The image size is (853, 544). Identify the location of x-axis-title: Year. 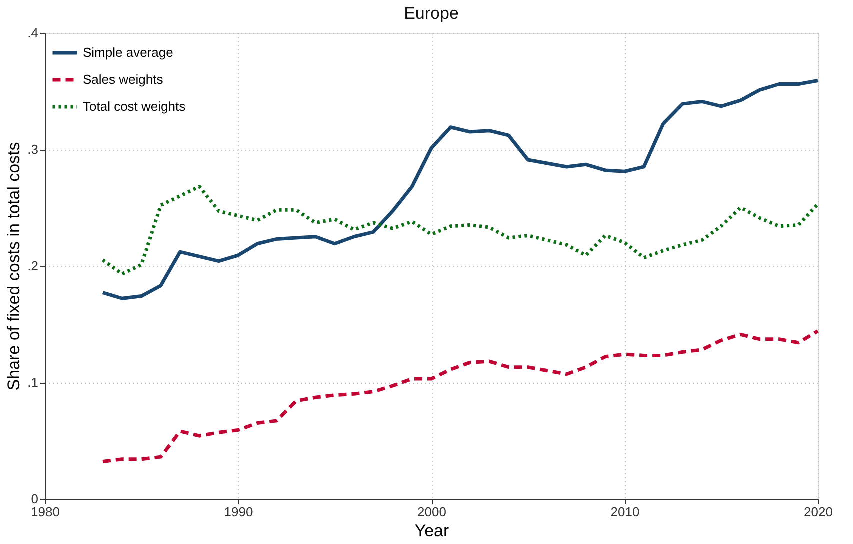
(432, 531).